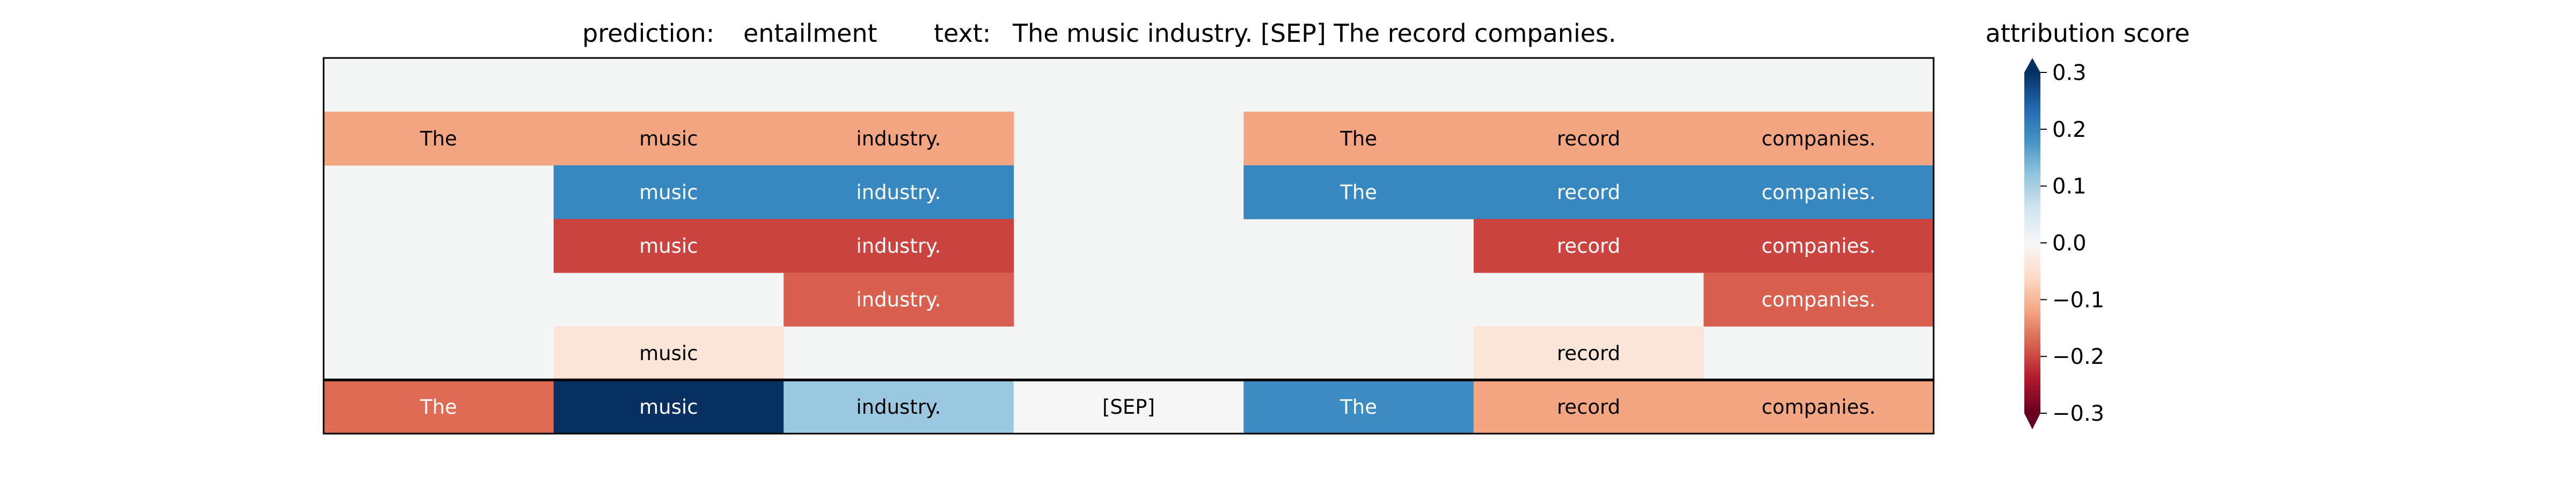 The width and height of the screenshot is (2576, 483). What do you see at coordinates (2069, 73) in the screenshot?
I see `colorbar-tick-label: 0.3` at bounding box center [2069, 73].